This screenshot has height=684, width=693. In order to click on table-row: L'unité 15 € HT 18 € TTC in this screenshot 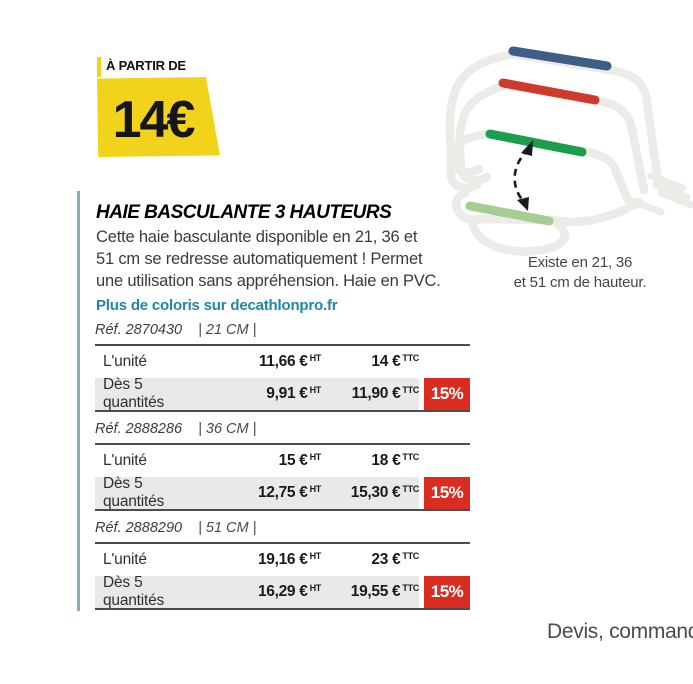, I will do `click(282, 461)`.